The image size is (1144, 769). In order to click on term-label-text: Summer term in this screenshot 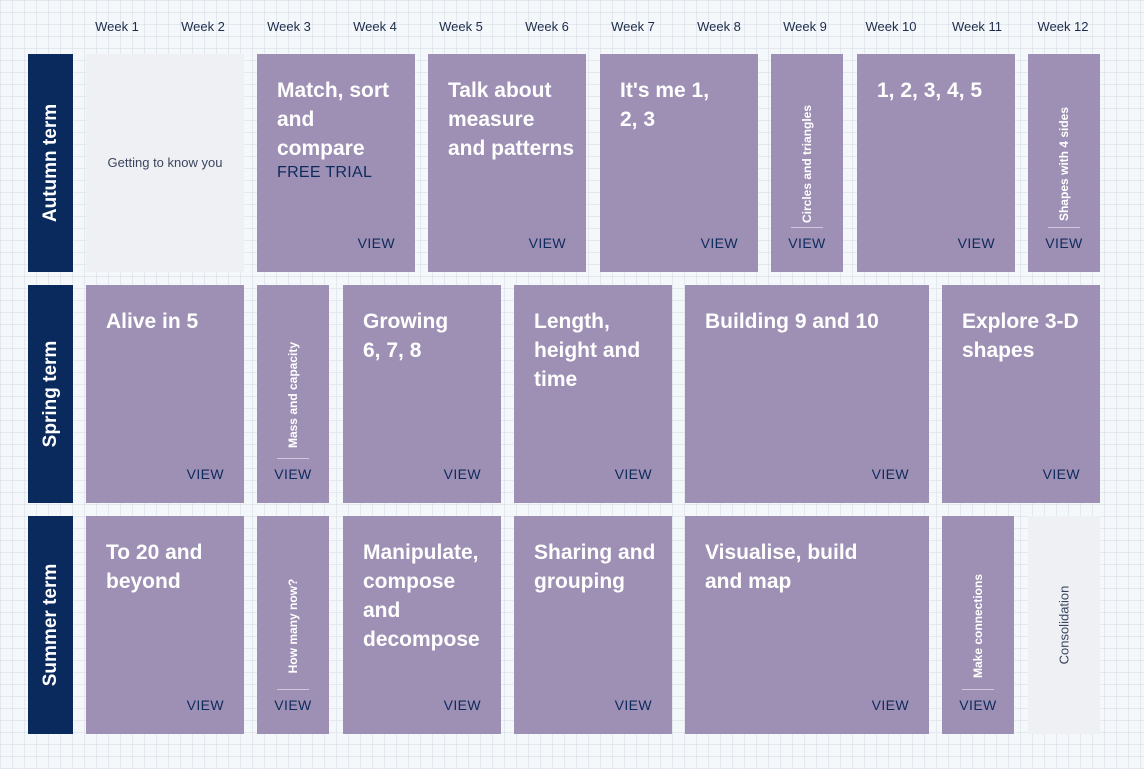, I will do `click(50, 625)`.